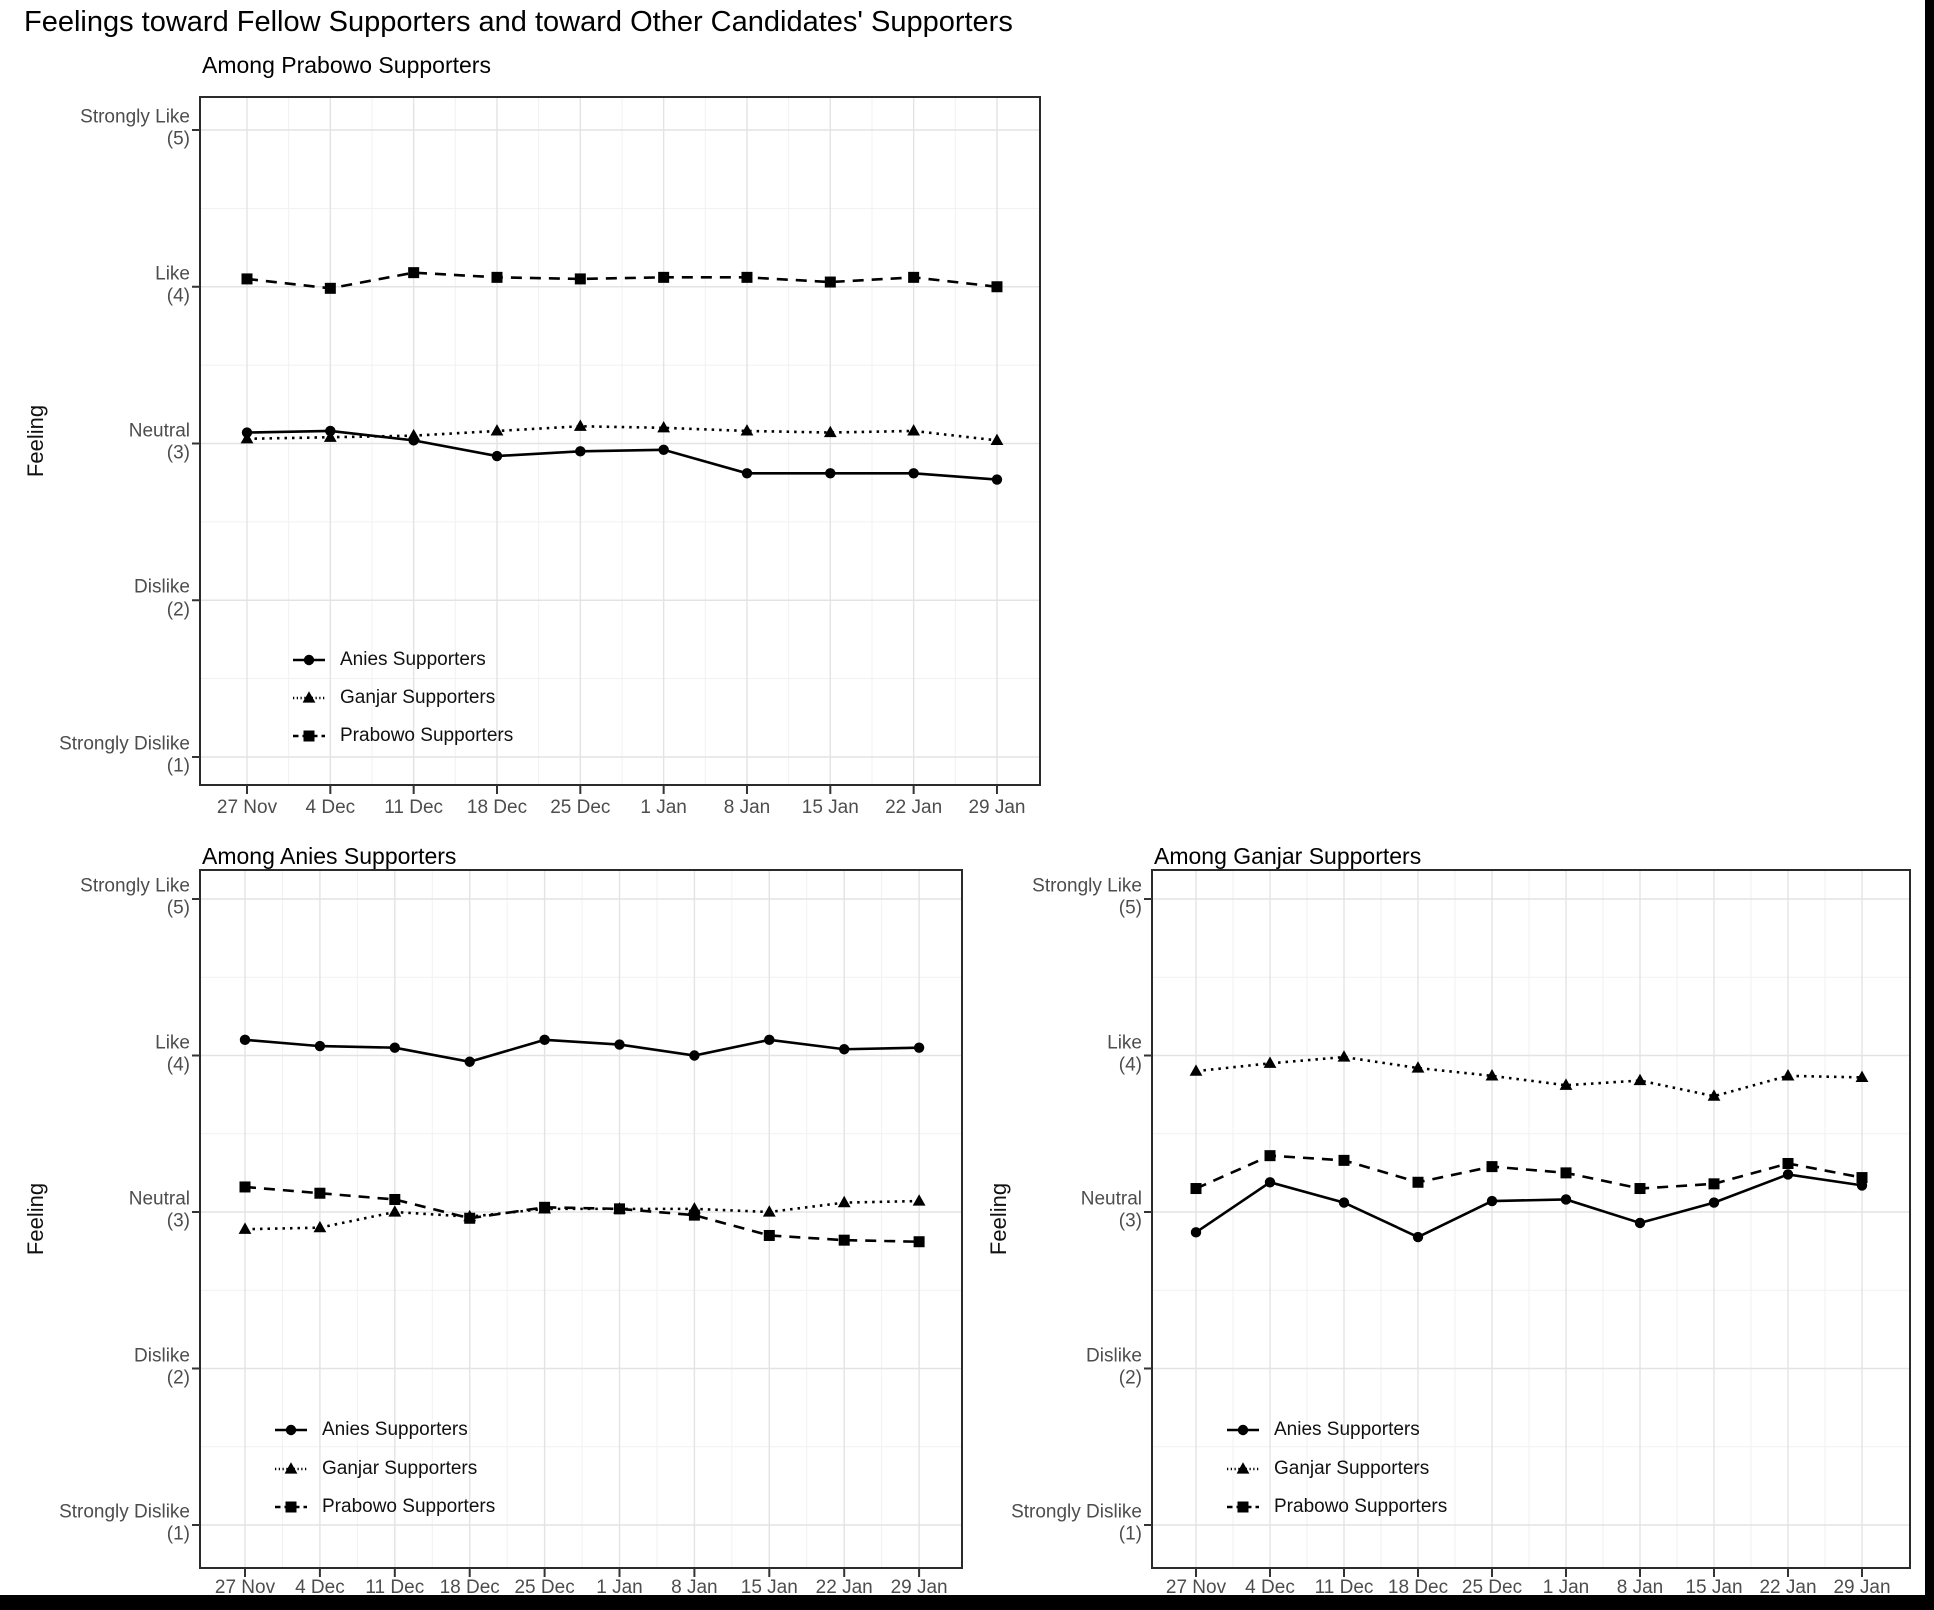  Describe the element at coordinates (622, 455) in the screenshot. I see `series-line-anies-supporters` at that location.